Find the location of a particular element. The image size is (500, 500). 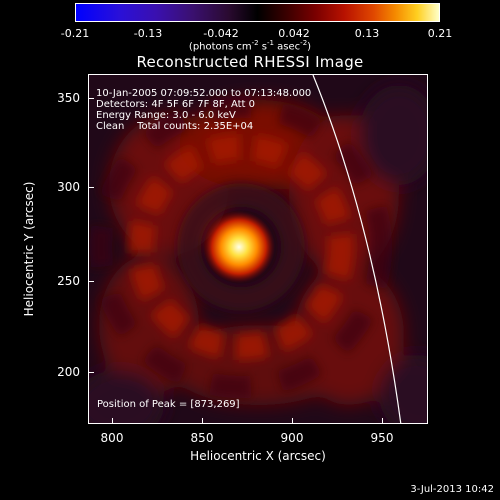

colorbar-tick: -0.13 is located at coordinates (148, 33).